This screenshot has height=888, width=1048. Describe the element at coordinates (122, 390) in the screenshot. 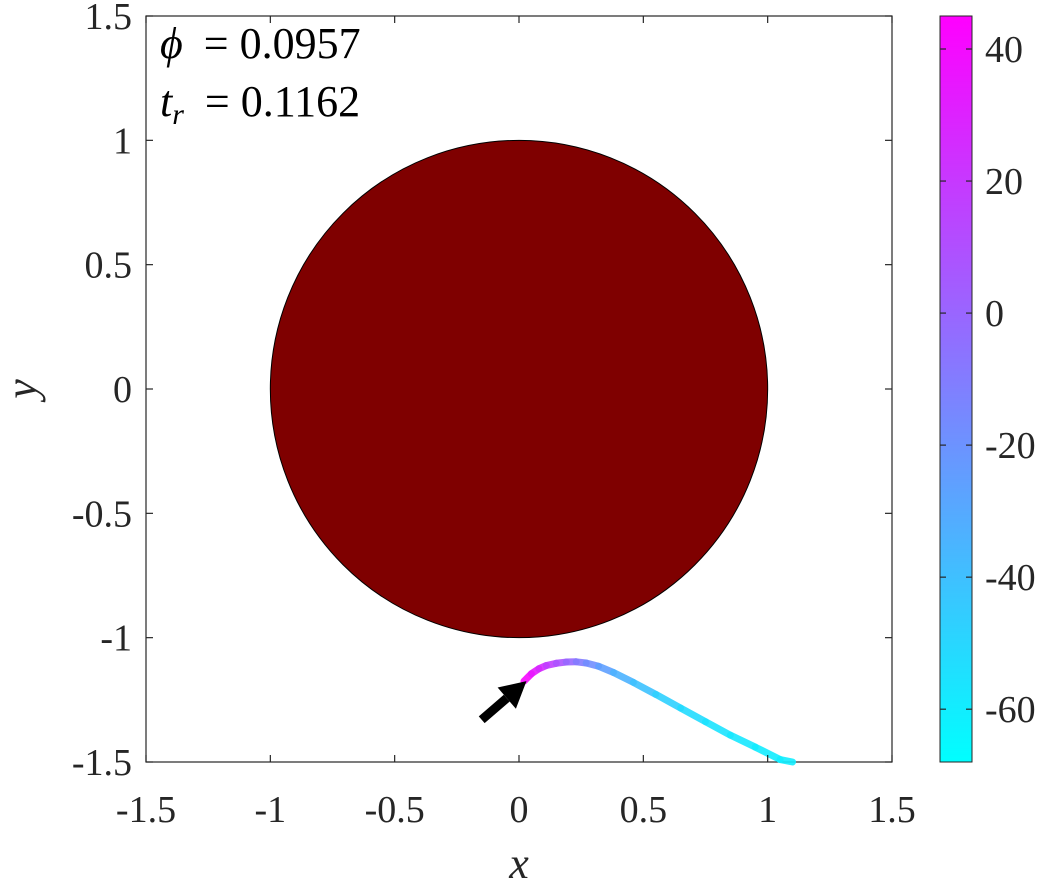

I see `y-tick-label: 0` at that location.